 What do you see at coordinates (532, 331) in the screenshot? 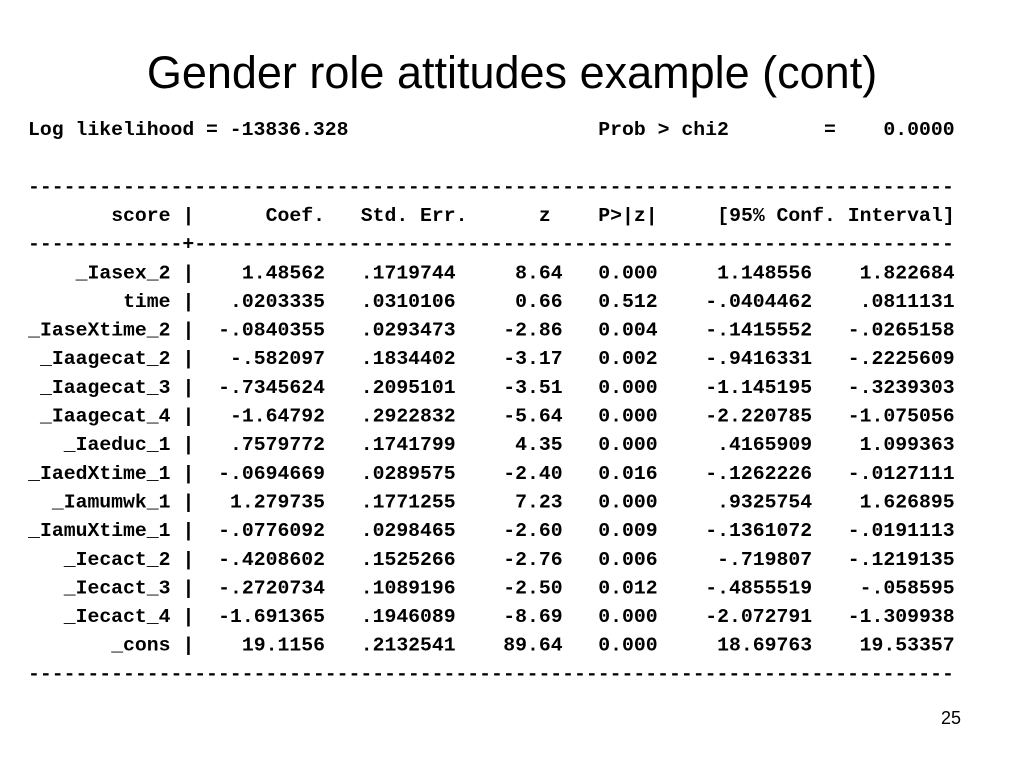
I see `cell: -2.86` at bounding box center [532, 331].